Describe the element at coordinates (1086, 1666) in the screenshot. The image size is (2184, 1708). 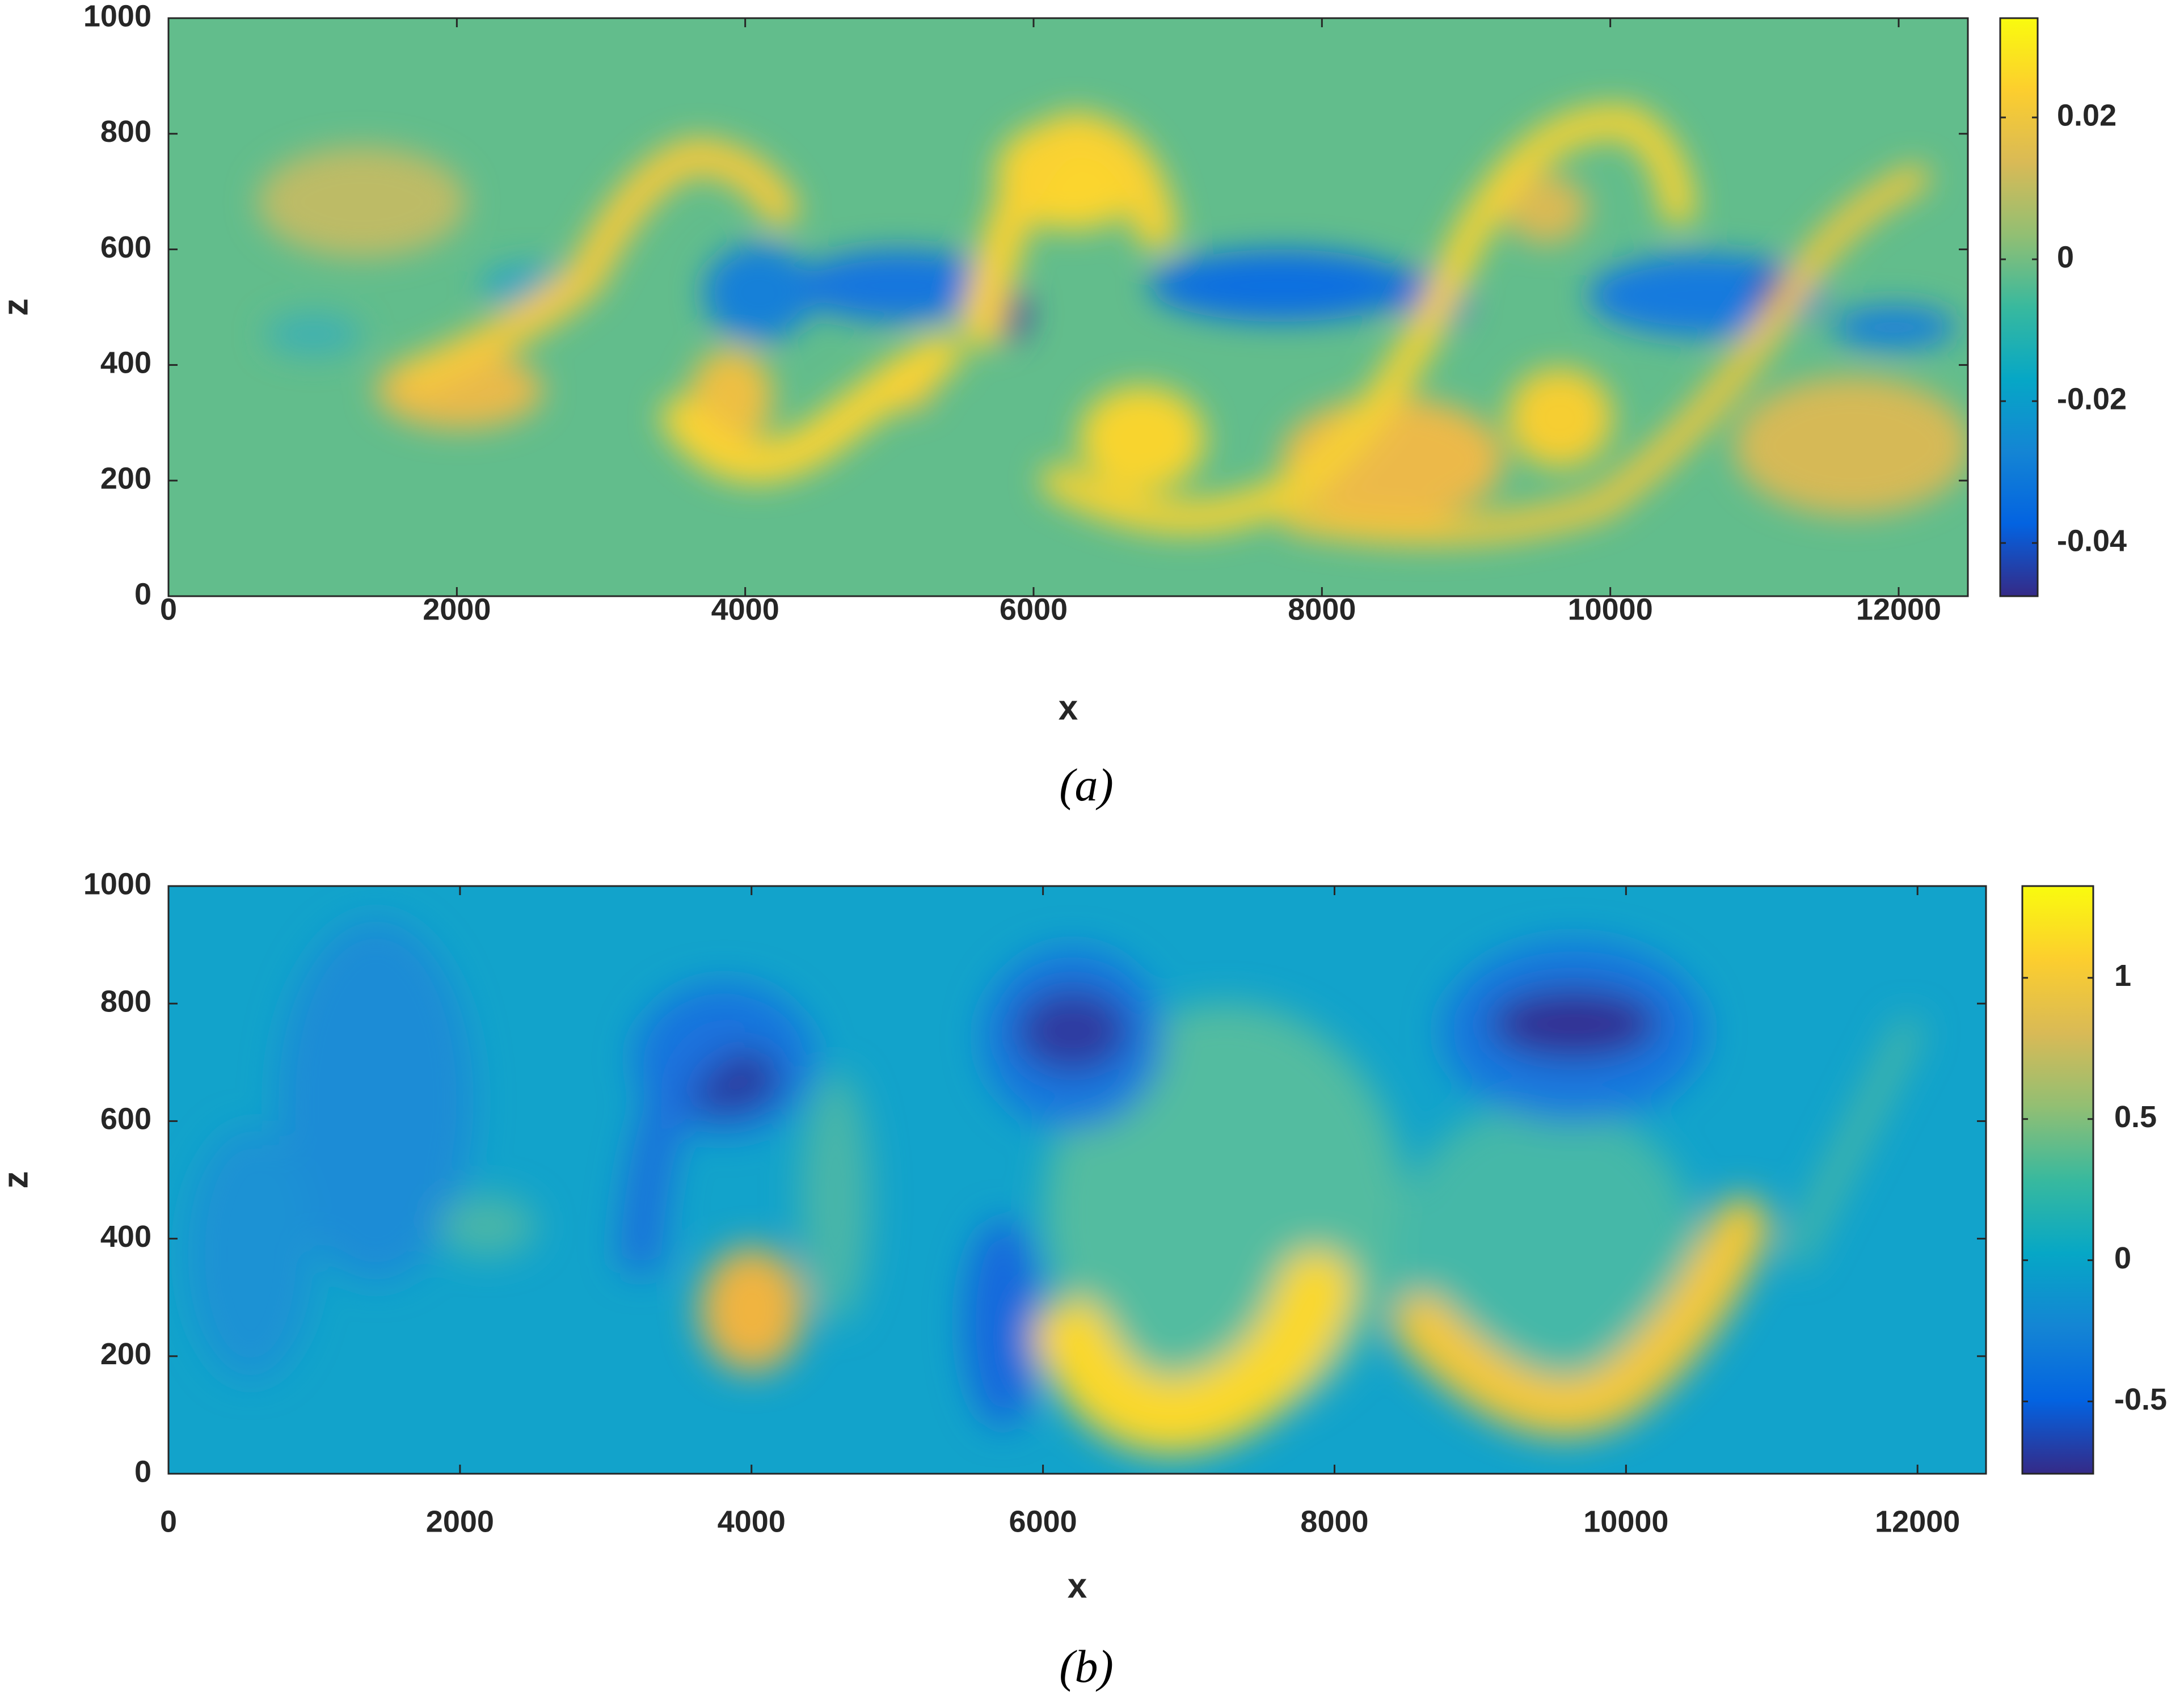
I see `caption: (b)` at that location.